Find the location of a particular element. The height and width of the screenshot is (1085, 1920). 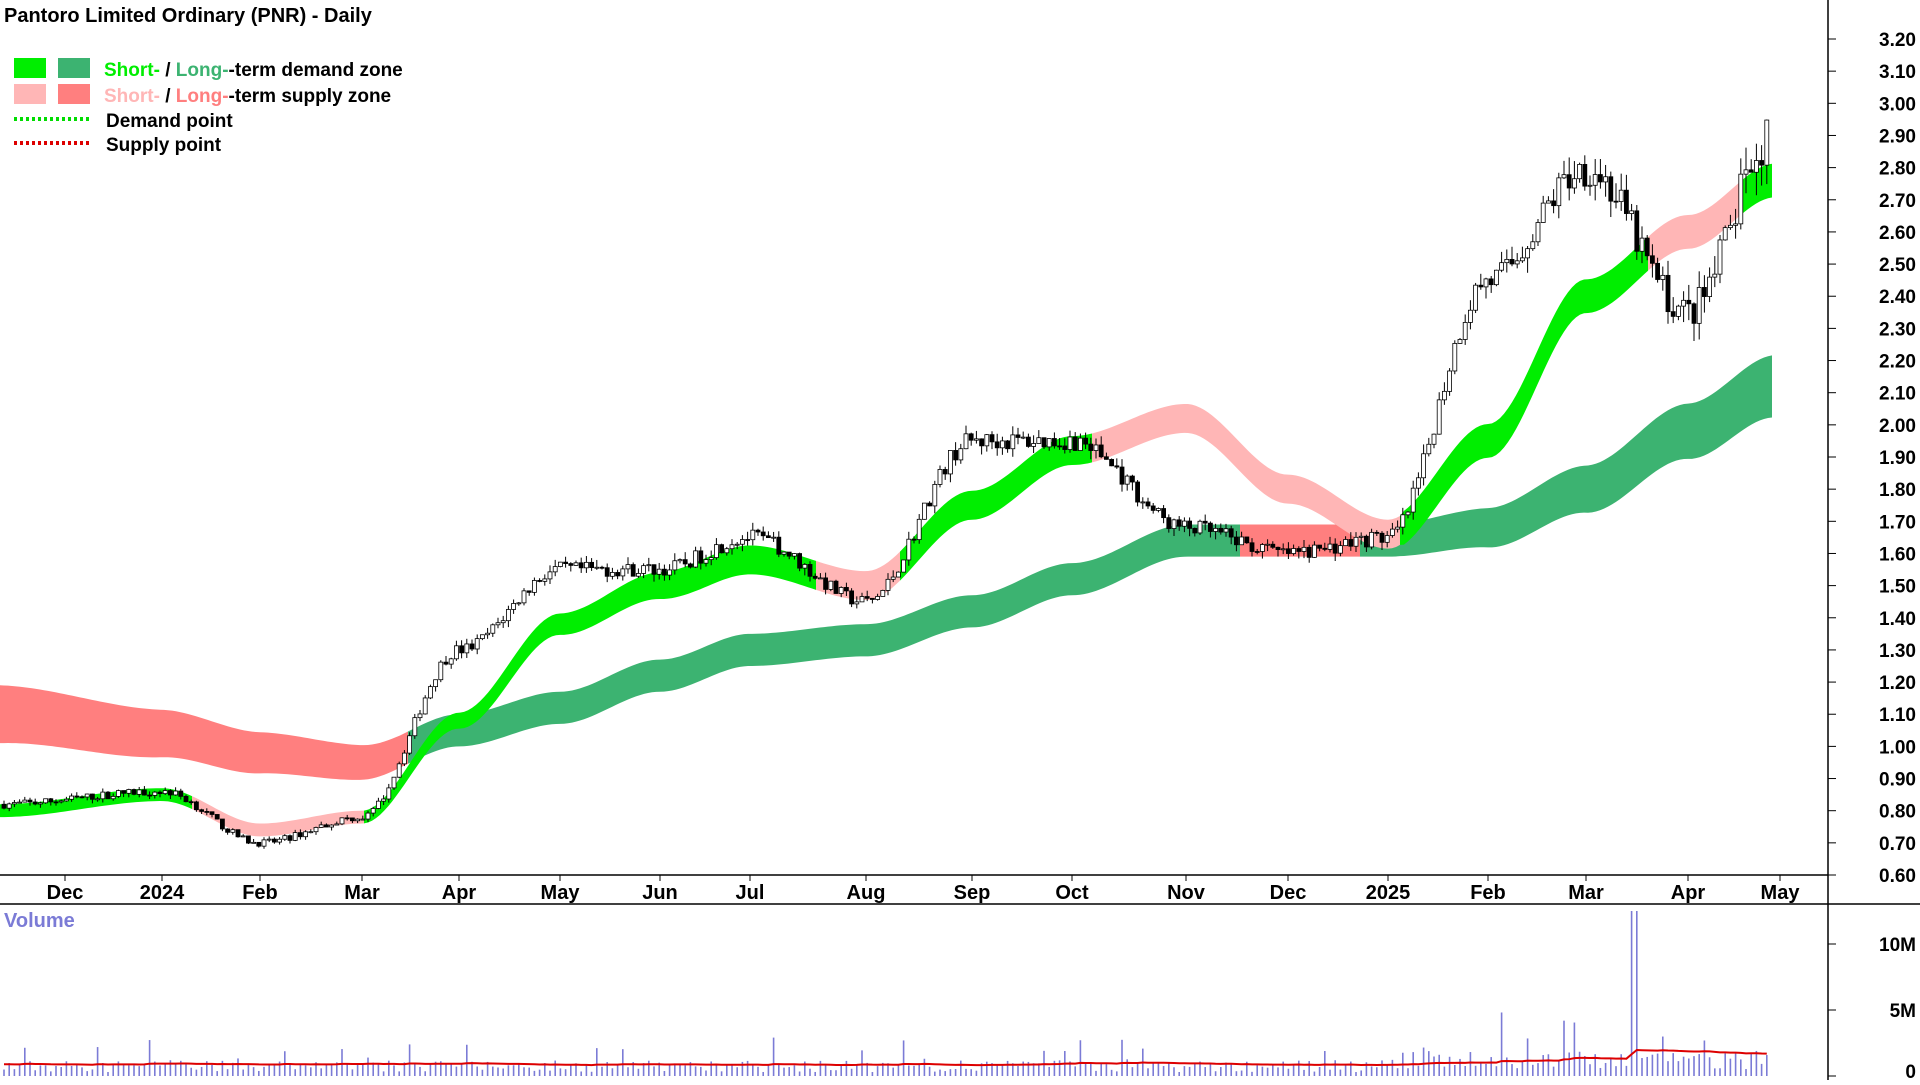

x-tick-label: 2024 is located at coordinates (162, 893).